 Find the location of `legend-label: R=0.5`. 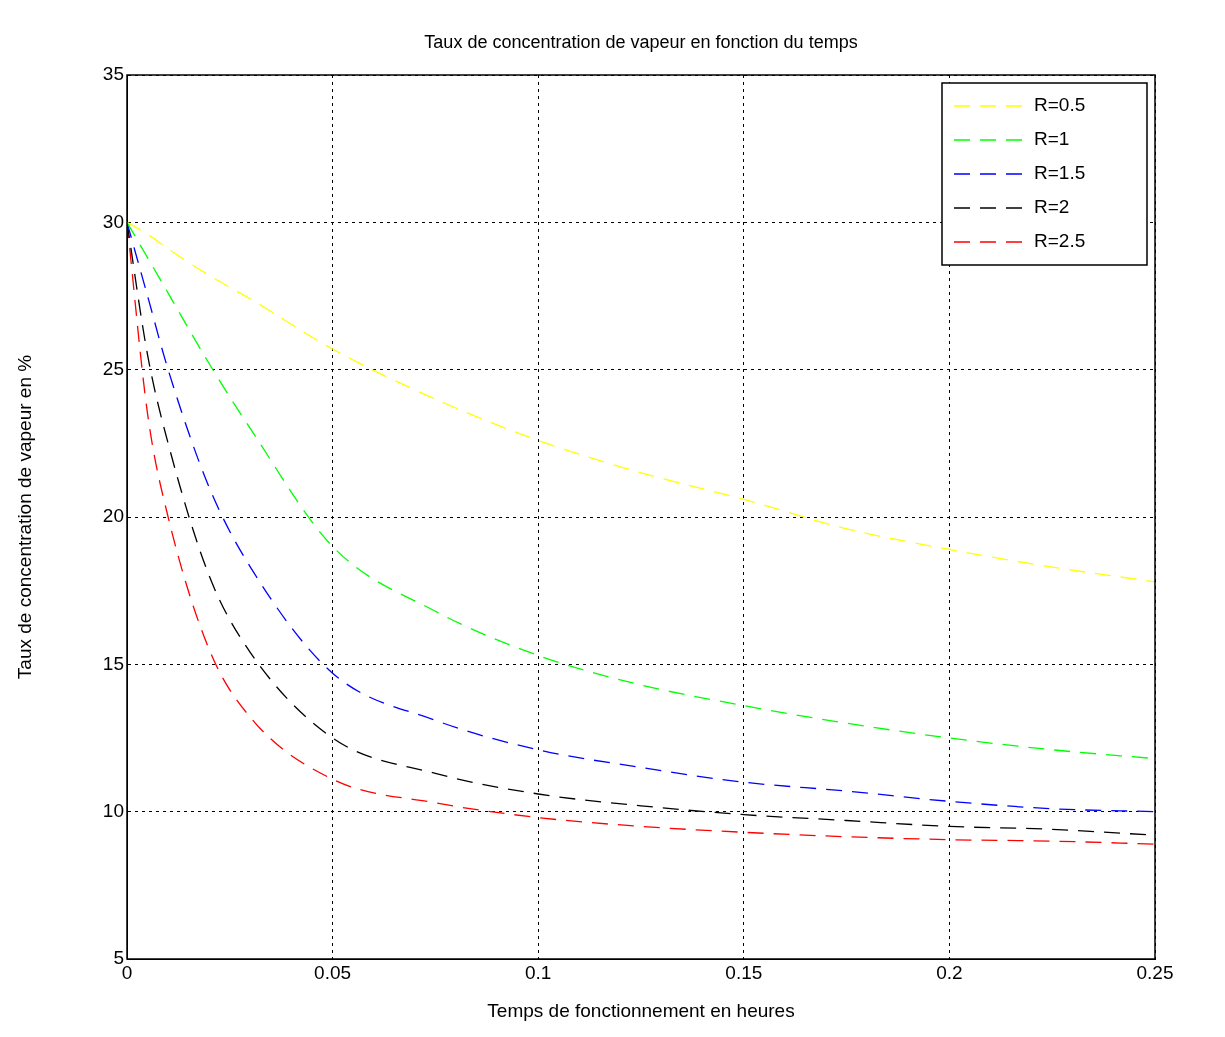

legend-label: R=0.5 is located at coordinates (1060, 105).